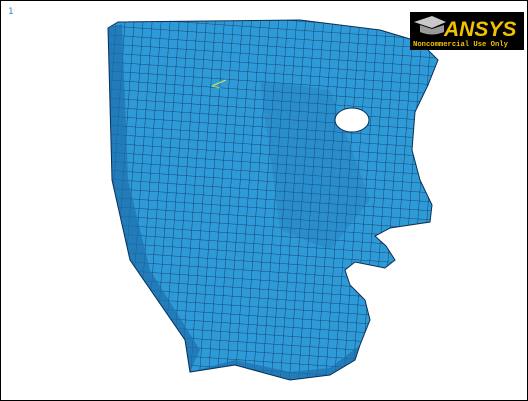  What do you see at coordinates (461, 45) in the screenshot?
I see `logo-notice: Noncommercial Use Only` at bounding box center [461, 45].